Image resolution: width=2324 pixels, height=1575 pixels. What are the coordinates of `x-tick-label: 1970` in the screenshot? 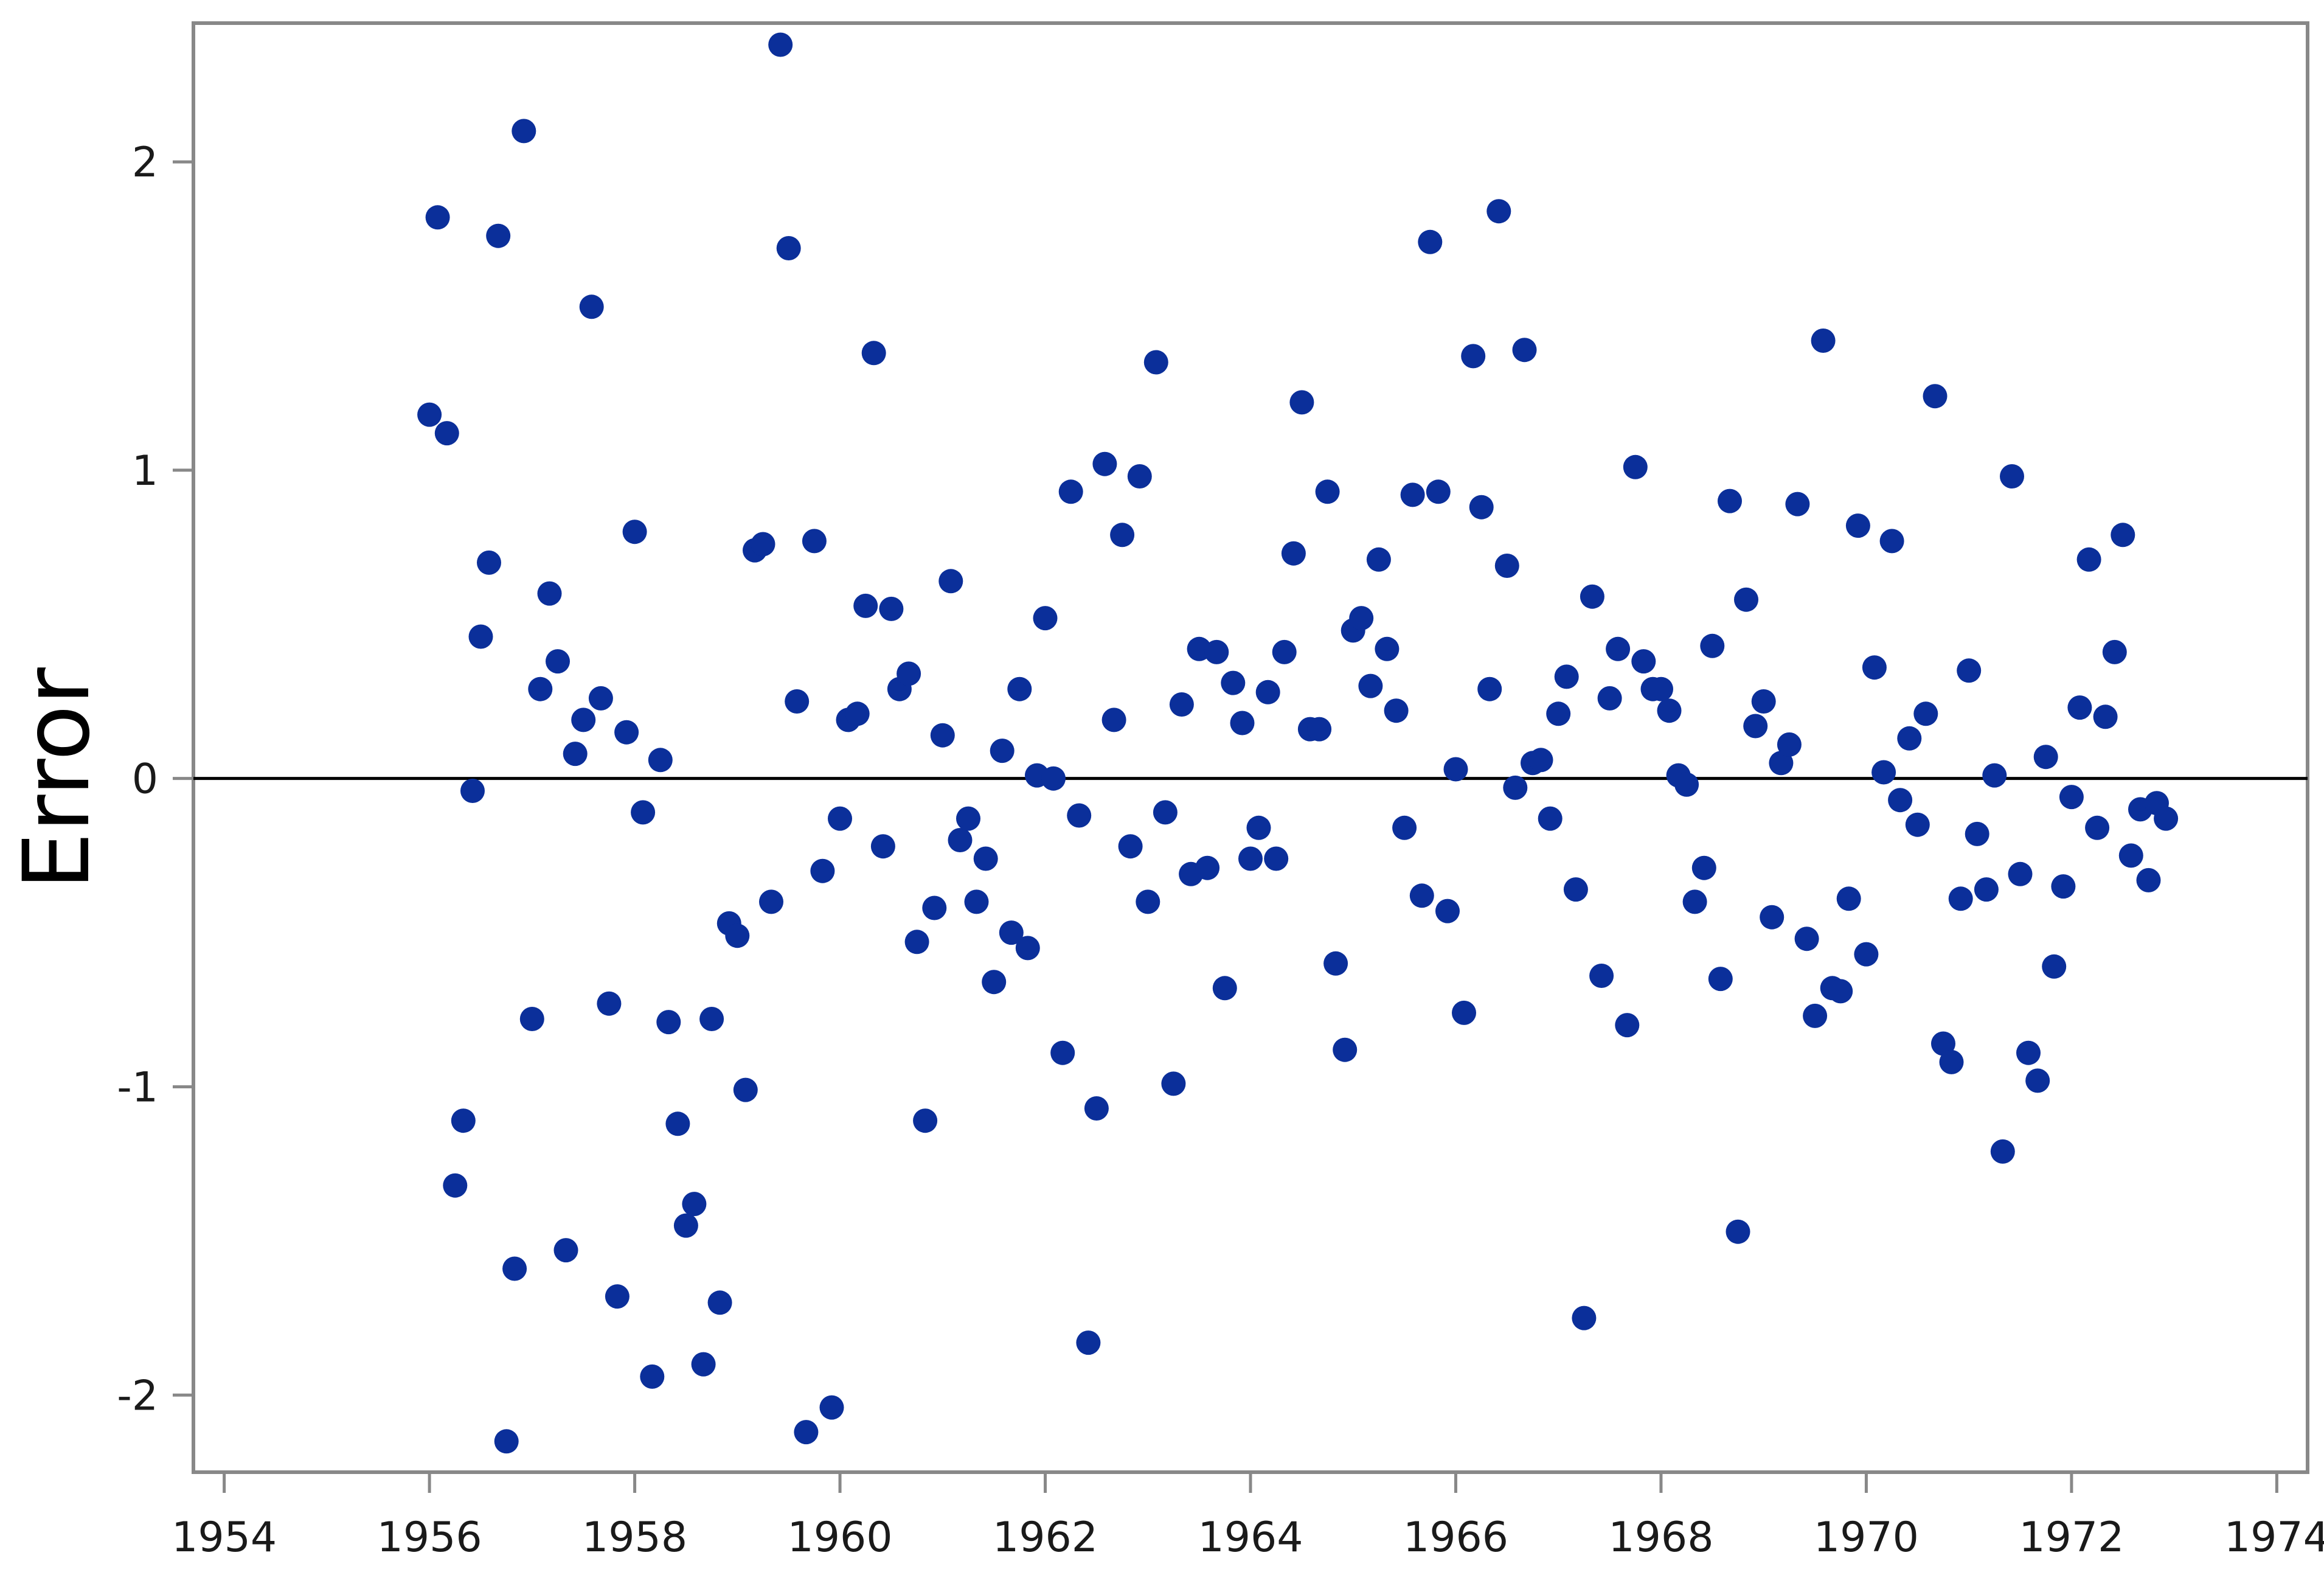 It's located at (1866, 1538).